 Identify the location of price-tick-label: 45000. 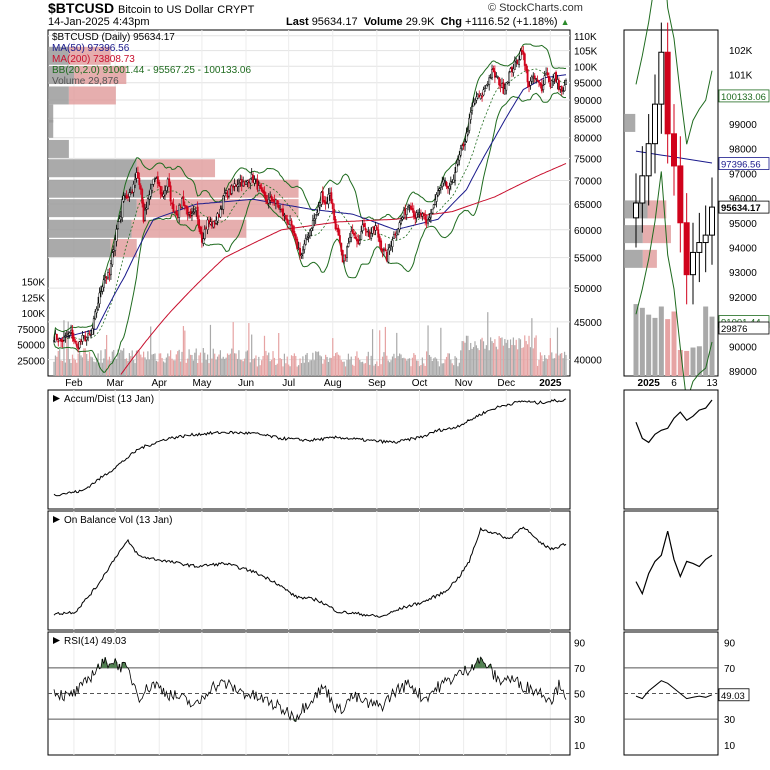
(588, 323).